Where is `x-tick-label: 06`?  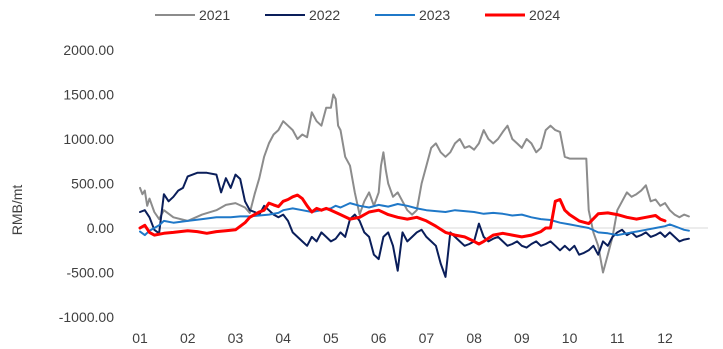
x-tick-label: 06 is located at coordinates (379, 338).